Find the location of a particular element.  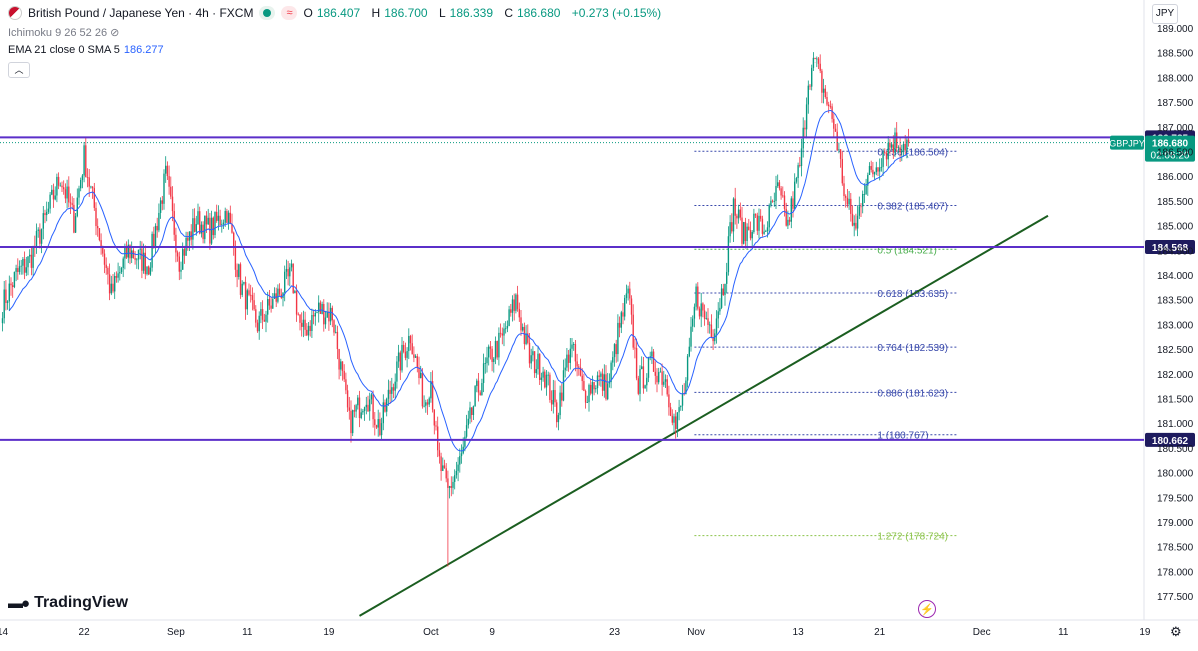

lightning-icon: ⚡ is located at coordinates (927, 609).